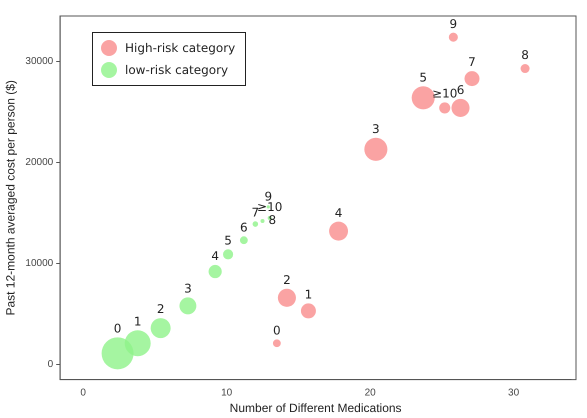 This screenshot has width=587, height=418. Describe the element at coordinates (454, 23) in the screenshot. I see `annotation: 9` at that location.